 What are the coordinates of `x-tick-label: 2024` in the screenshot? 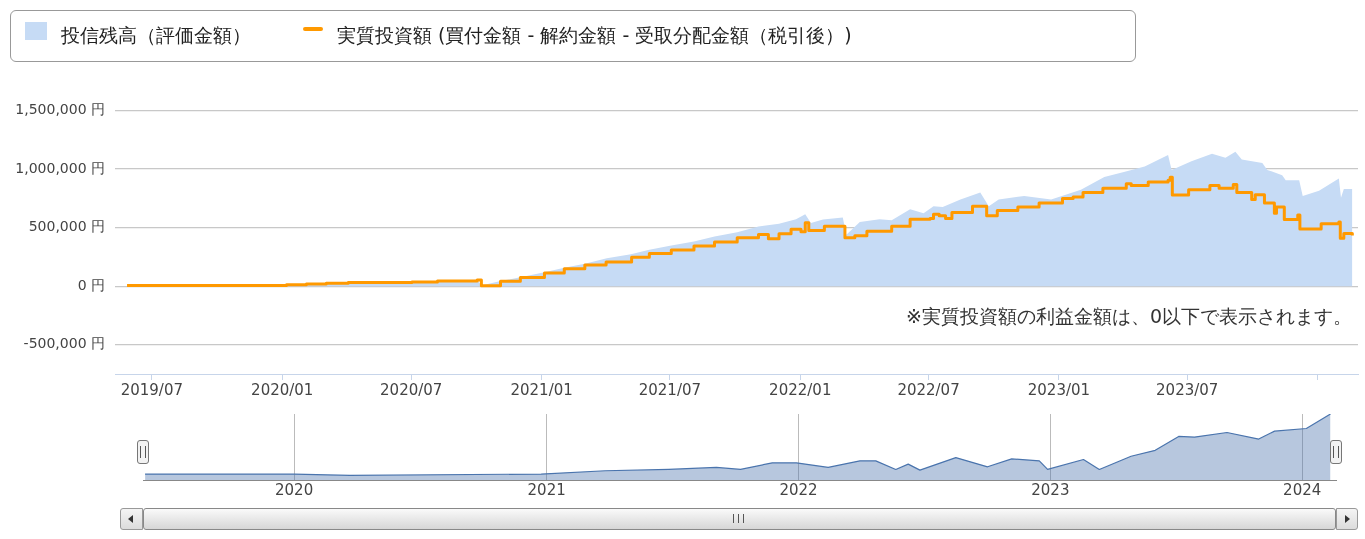 It's located at (1302, 489).